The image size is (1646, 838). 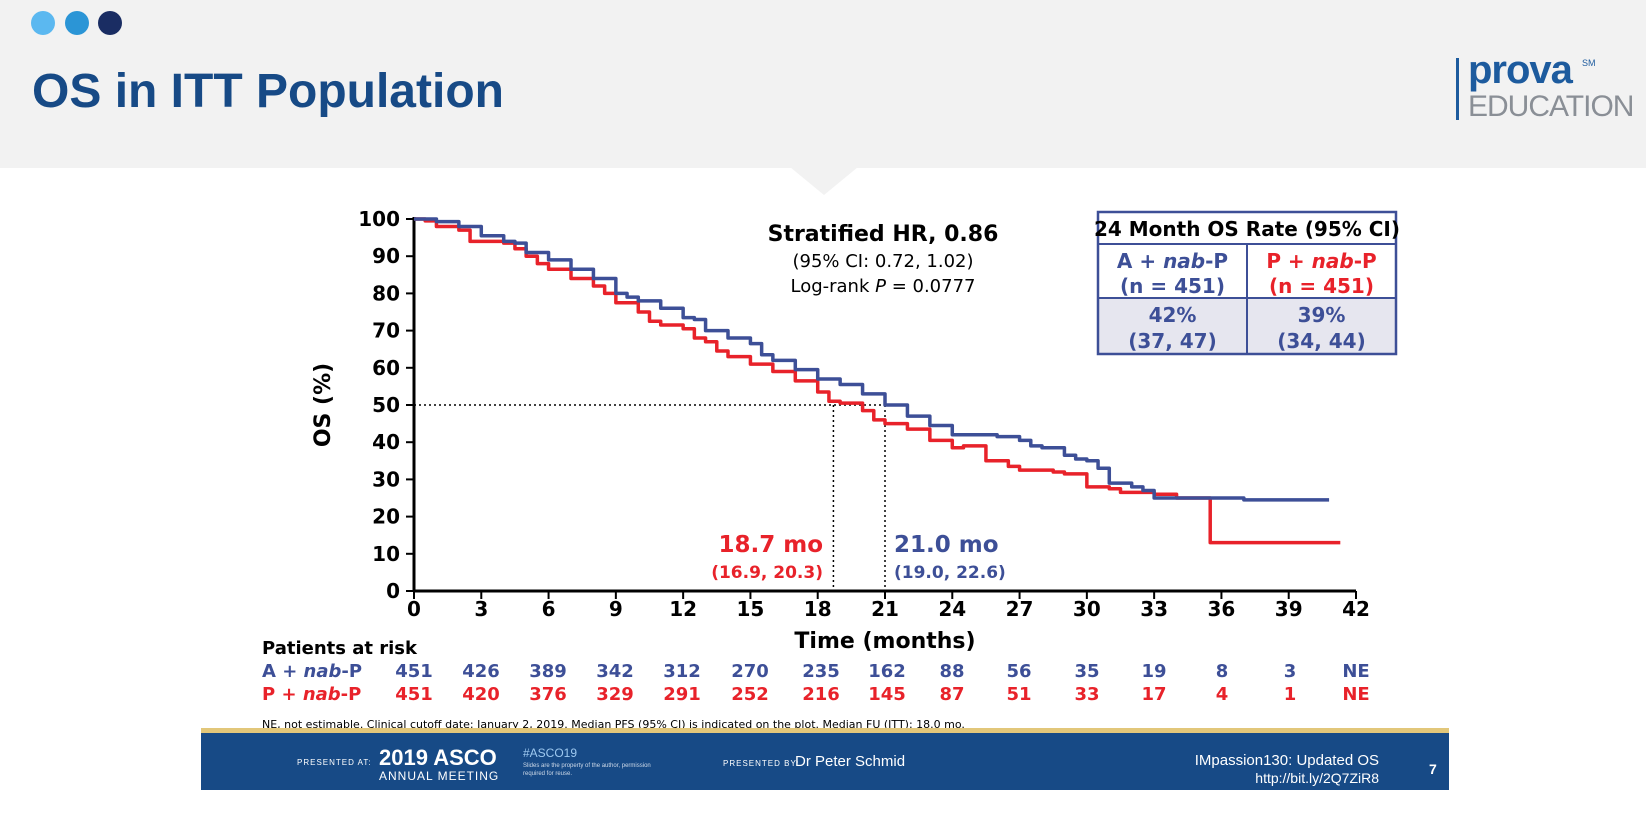 What do you see at coordinates (682, 694) in the screenshot?
I see `at-risk-value: 291` at bounding box center [682, 694].